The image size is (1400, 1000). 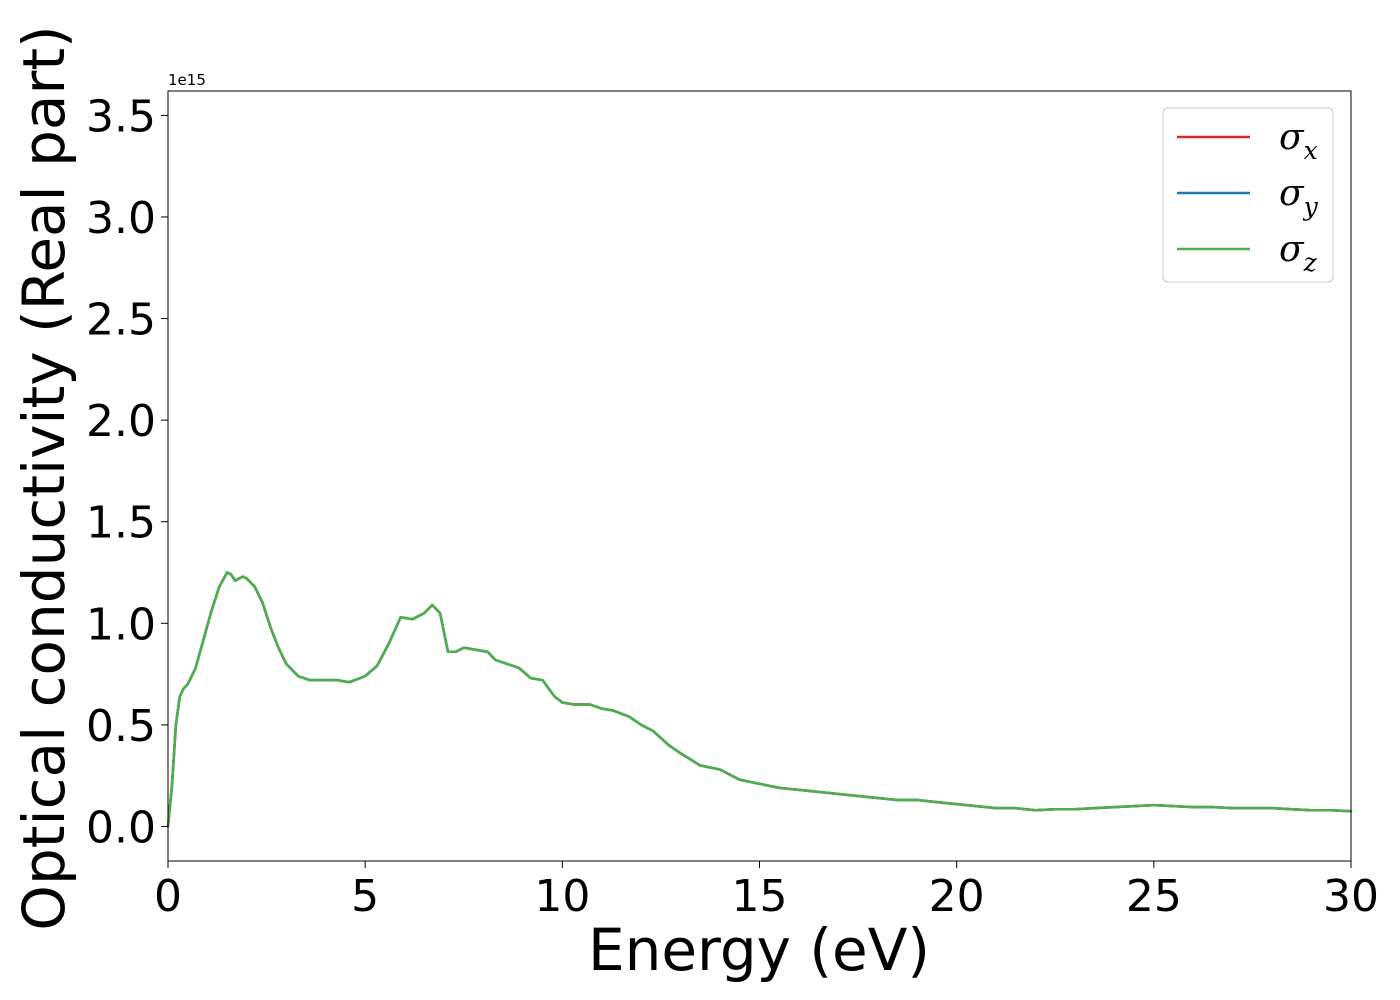 What do you see at coordinates (1248, 195) in the screenshot?
I see `legend-frame` at bounding box center [1248, 195].